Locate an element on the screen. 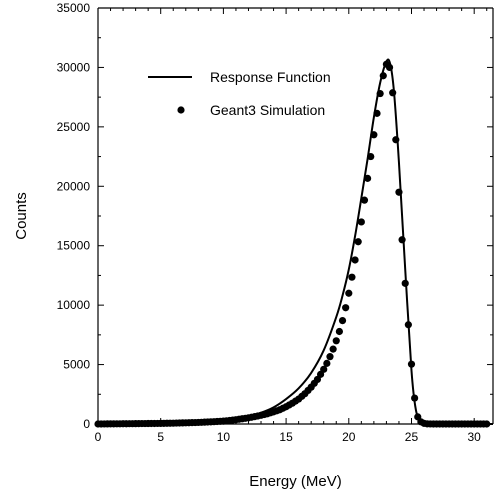 The height and width of the screenshot is (496, 495). y-tick-label: 0 is located at coordinates (86, 424).